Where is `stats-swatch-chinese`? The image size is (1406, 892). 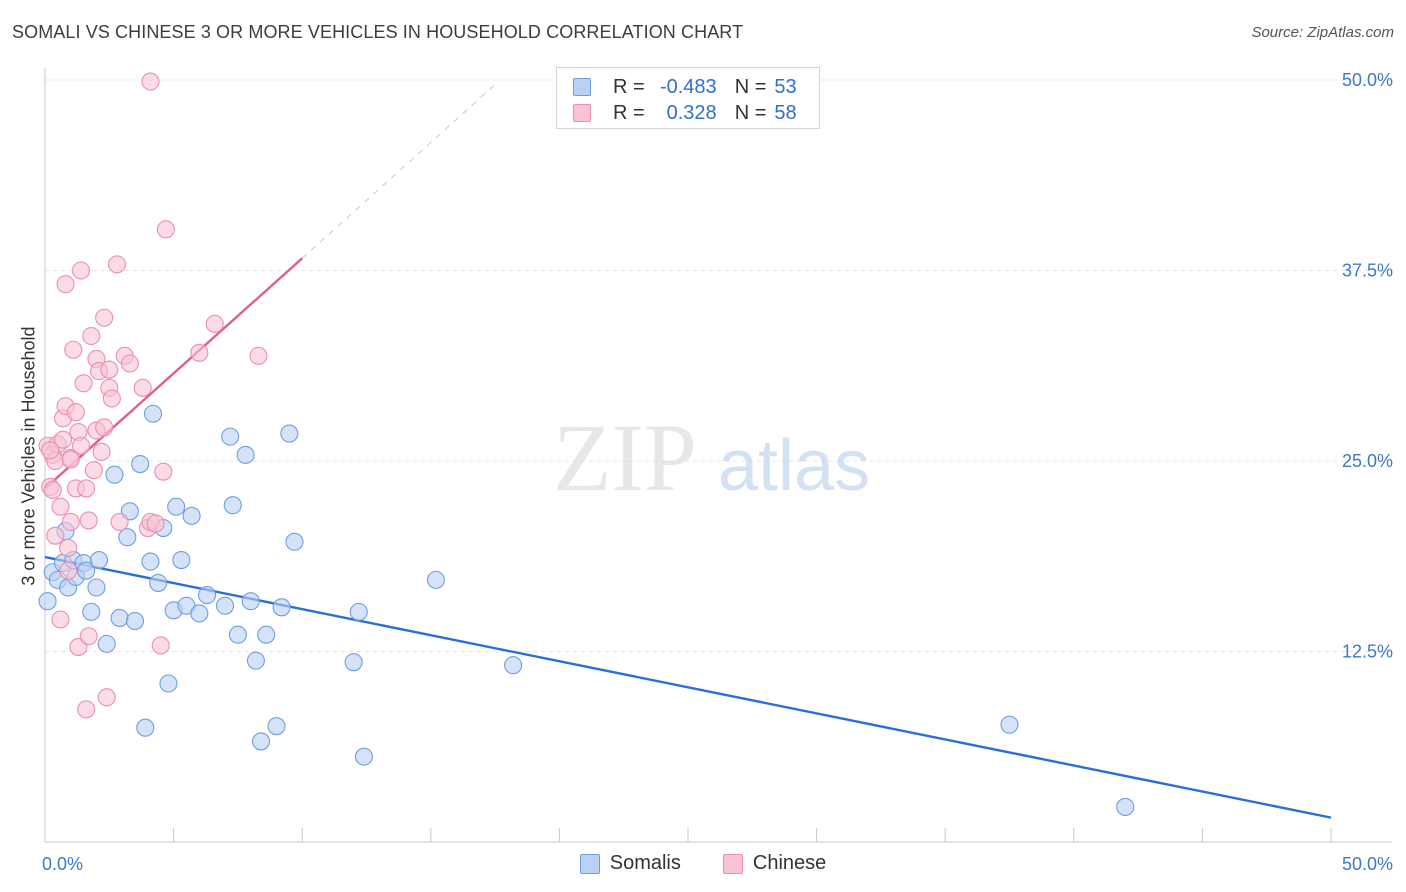
stats-swatch-chinese is located at coordinates (582, 113).